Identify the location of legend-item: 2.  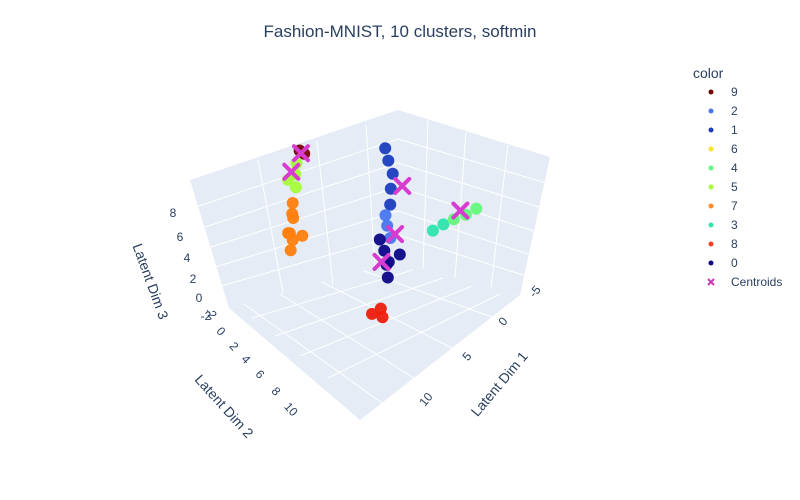
(723, 111).